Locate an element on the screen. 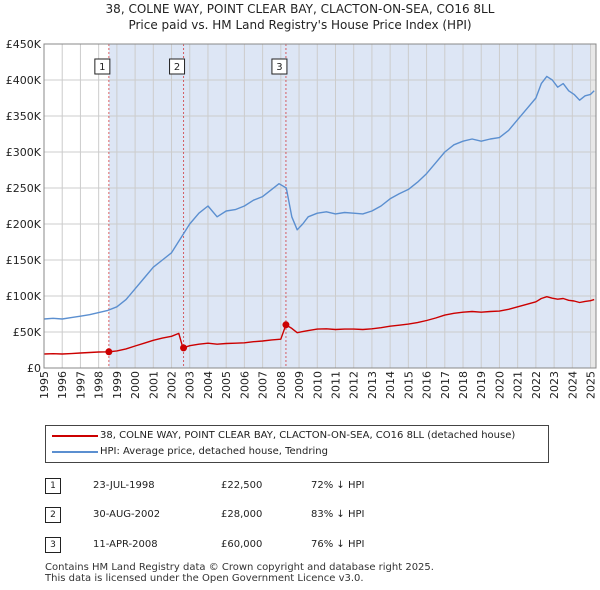 Image resolution: width=600 pixels, height=590 pixels. sale-number-badge: 2 is located at coordinates (53, 515).